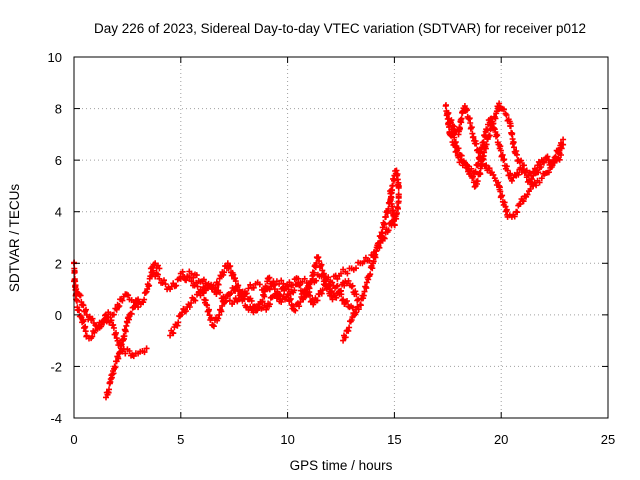 The width and height of the screenshot is (640, 480). Describe the element at coordinates (608, 439) in the screenshot. I see `x-tick-label: 25` at that location.